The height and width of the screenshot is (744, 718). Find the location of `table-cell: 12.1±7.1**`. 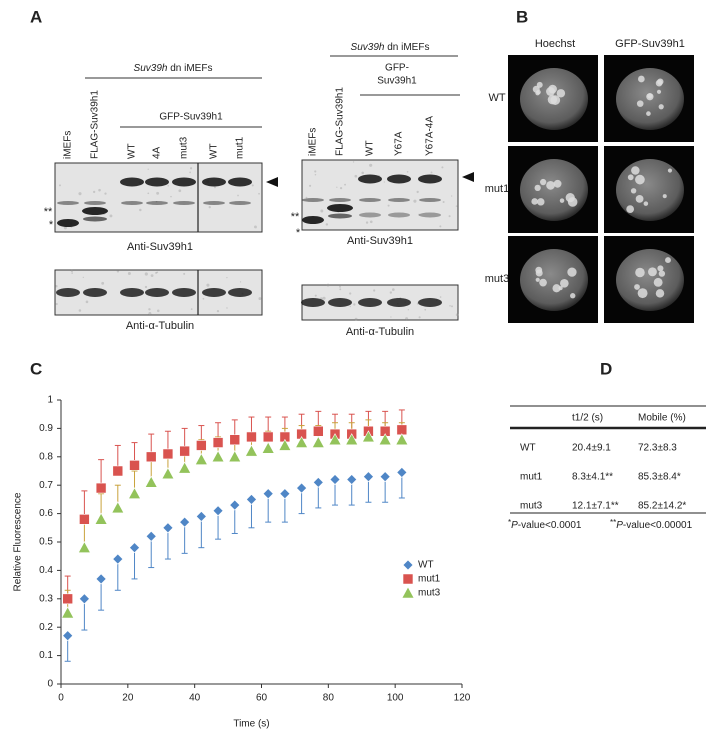

table-cell: 12.1±7.1** is located at coordinates (595, 506).